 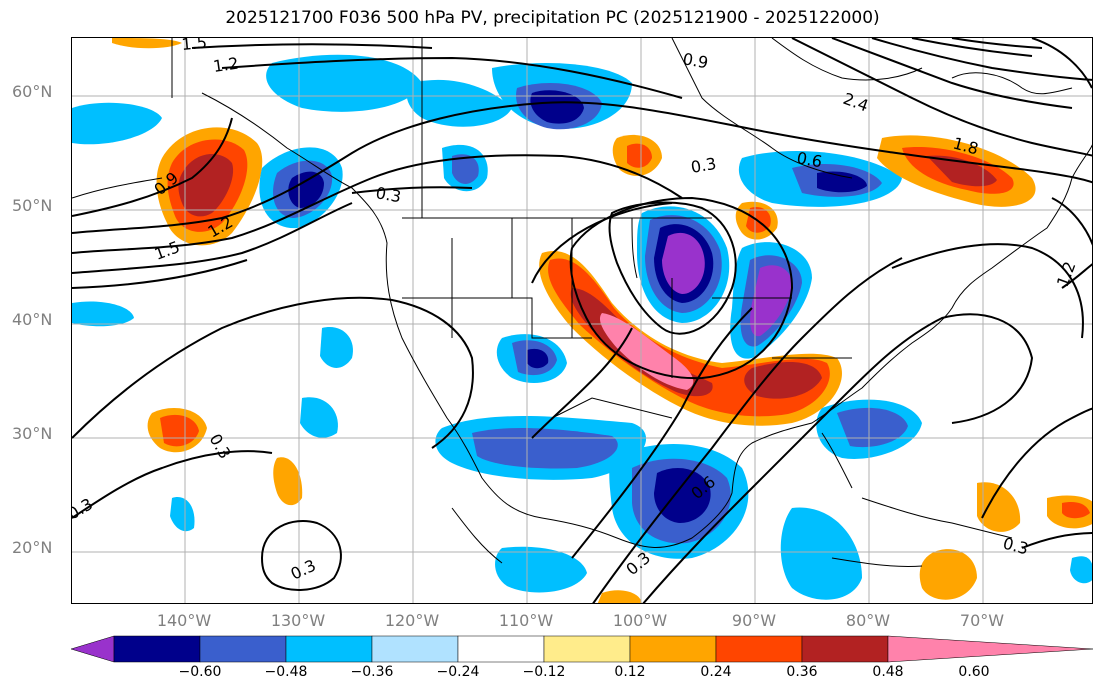 I want to click on lat-label: 50°N, so click(x=32, y=205).